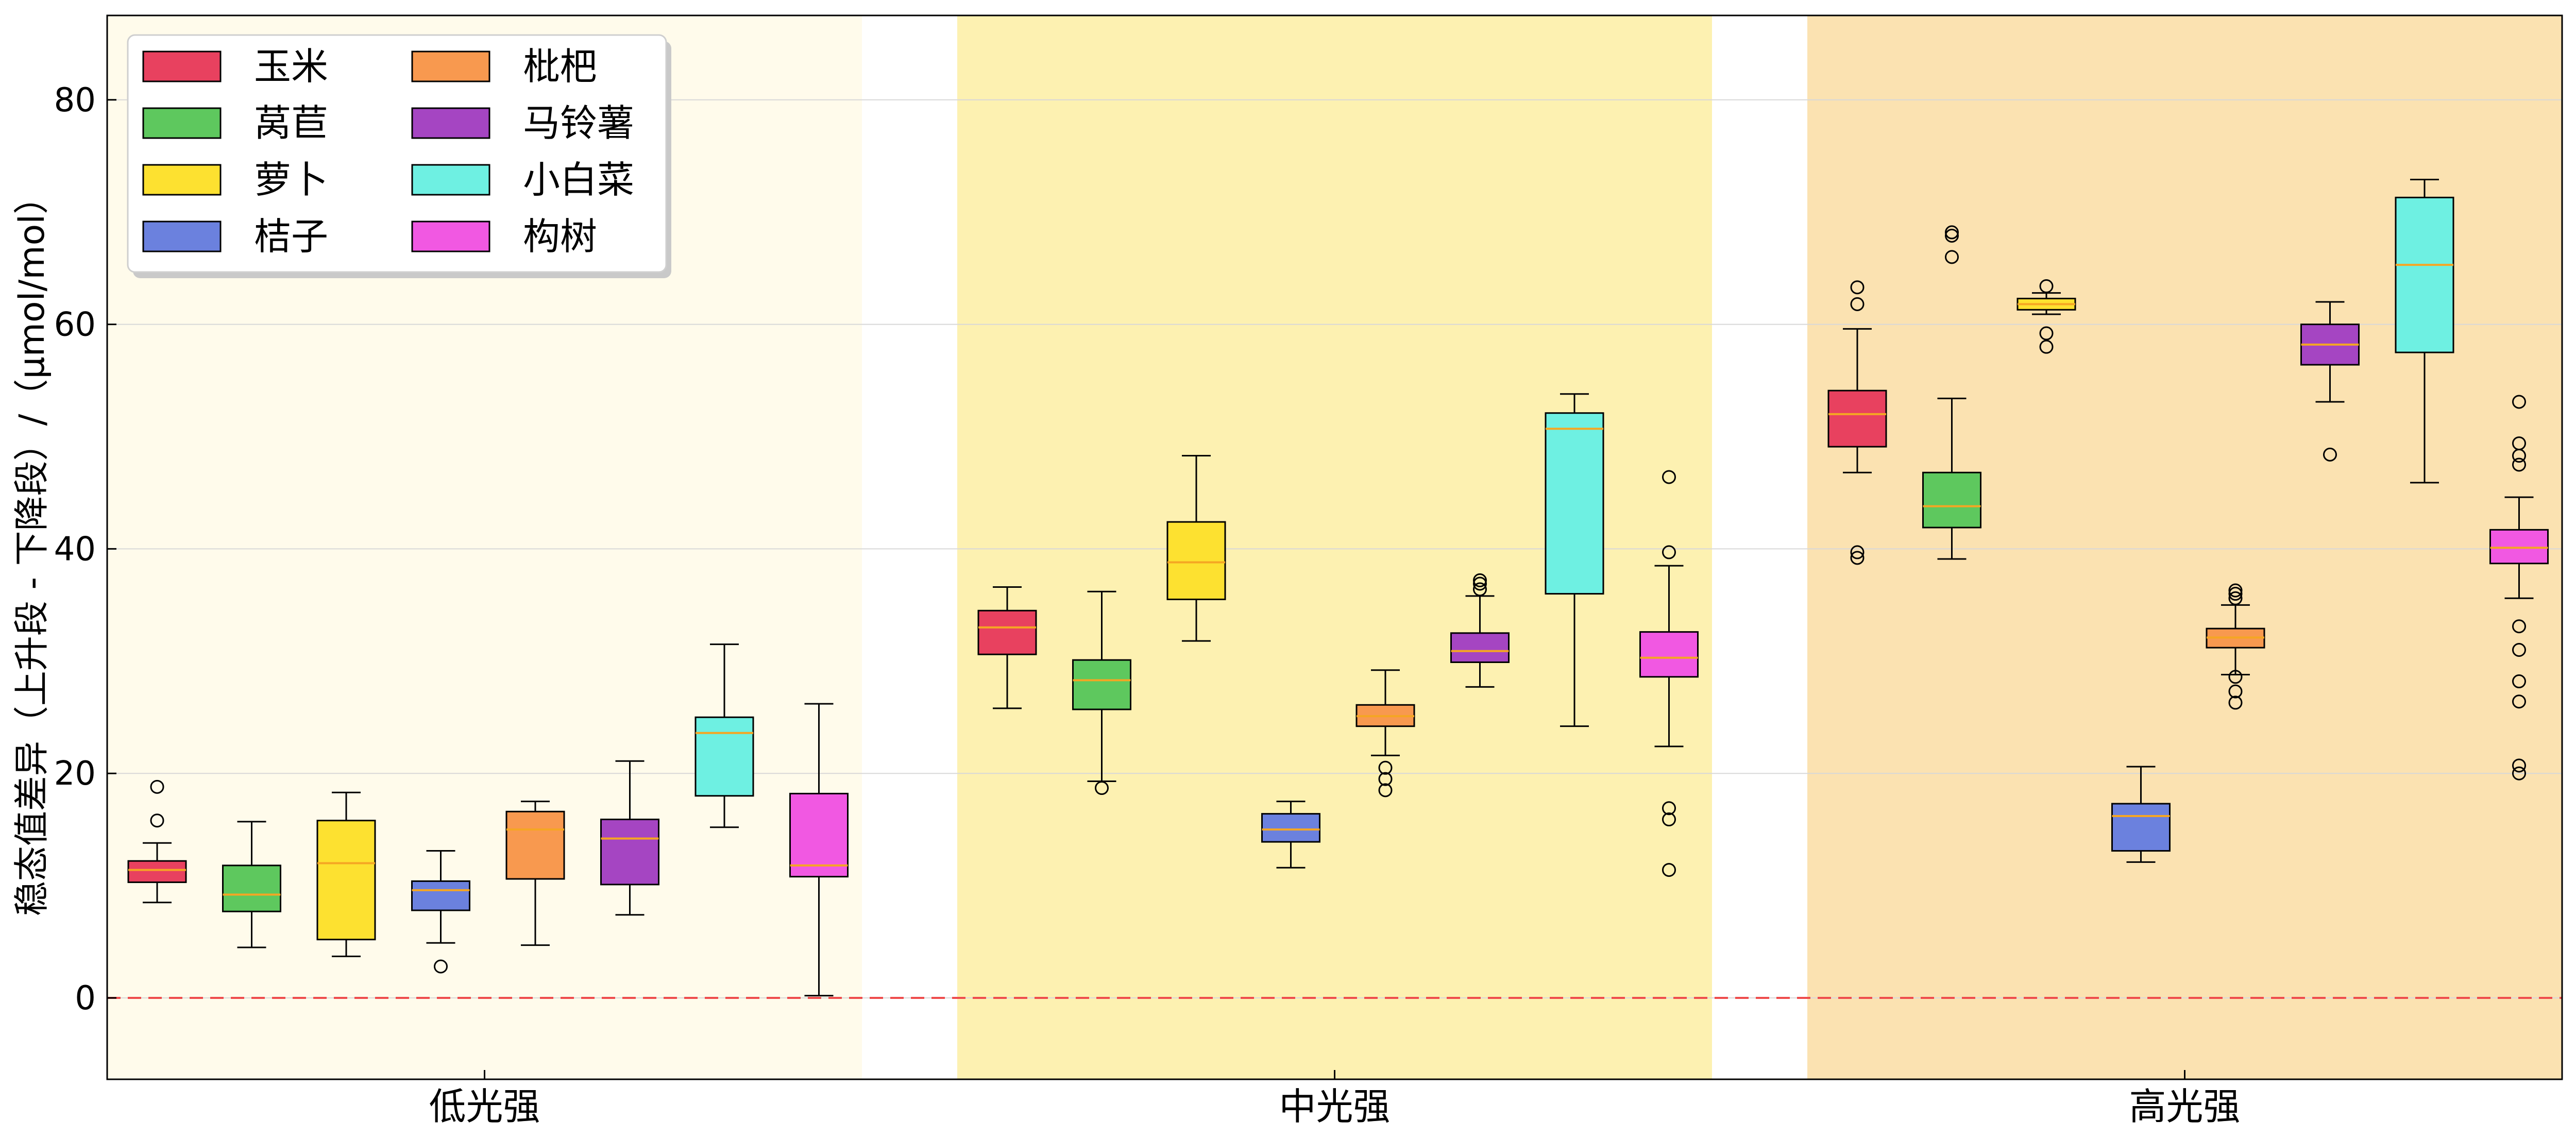 The width and height of the screenshot is (2576, 1137). I want to click on y-tick-label: 40, so click(75, 549).